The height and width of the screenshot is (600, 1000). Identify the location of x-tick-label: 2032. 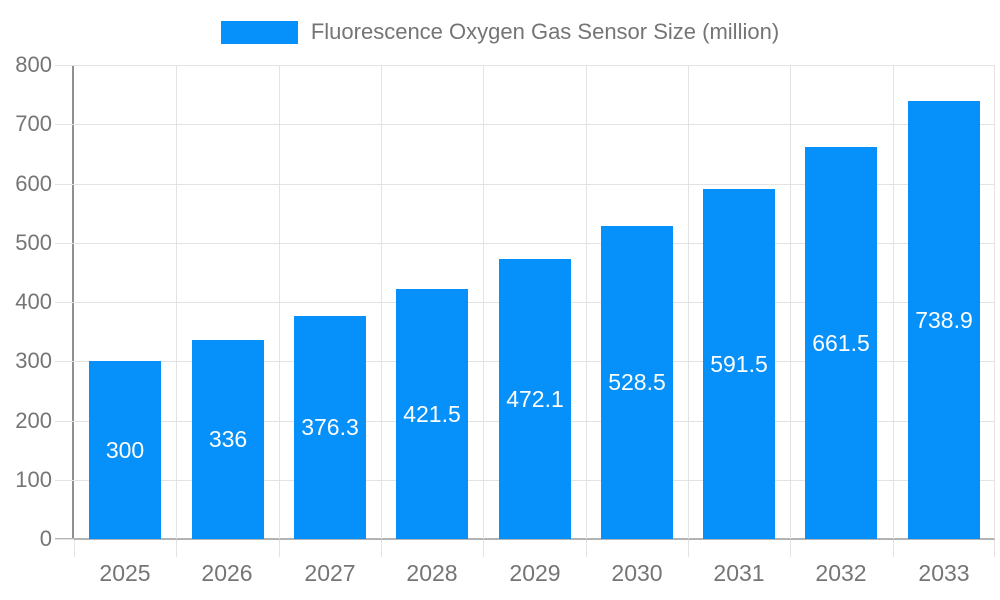
(841, 573).